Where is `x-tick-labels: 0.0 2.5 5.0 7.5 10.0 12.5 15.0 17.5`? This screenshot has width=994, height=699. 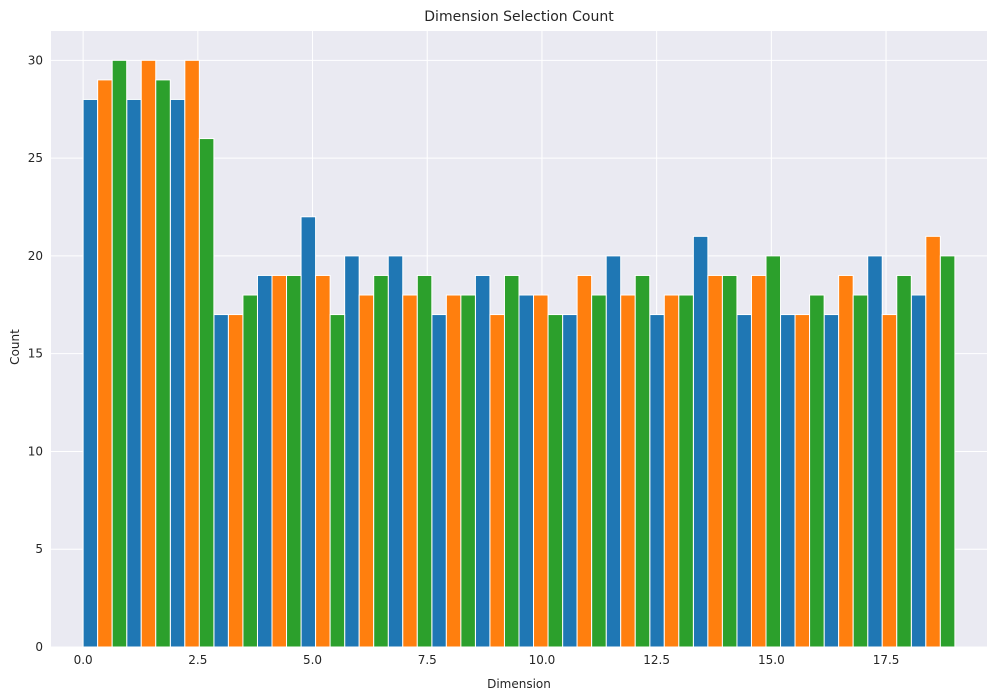
x-tick-labels: 0.0 2.5 5.0 7.5 10.0 12.5 15.0 17.5 is located at coordinates (487, 660).